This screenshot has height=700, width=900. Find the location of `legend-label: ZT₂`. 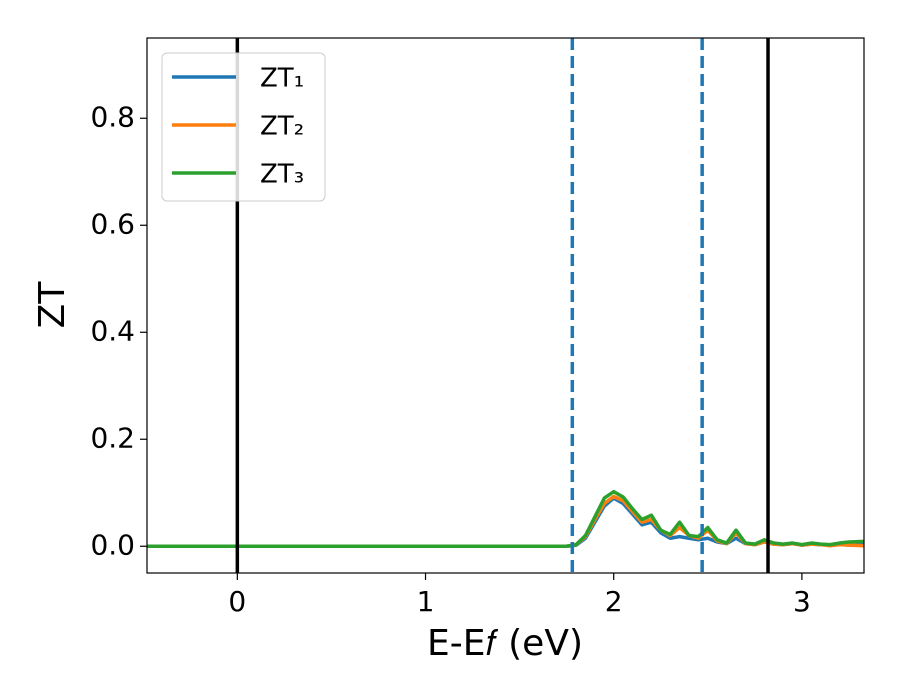

legend-label: ZT₂ is located at coordinates (282, 127).